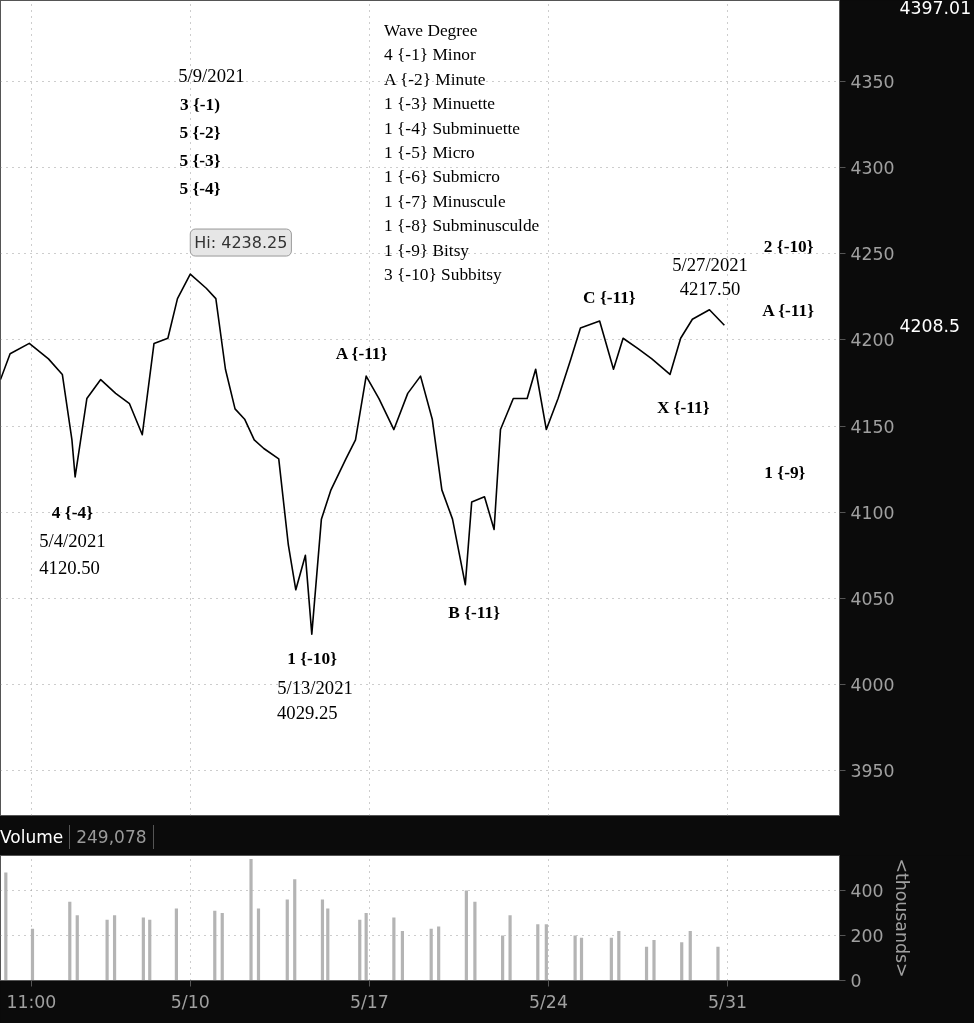 This screenshot has width=974, height=1023. Describe the element at coordinates (856, 981) in the screenshot. I see `y-tick-label: 0` at that location.